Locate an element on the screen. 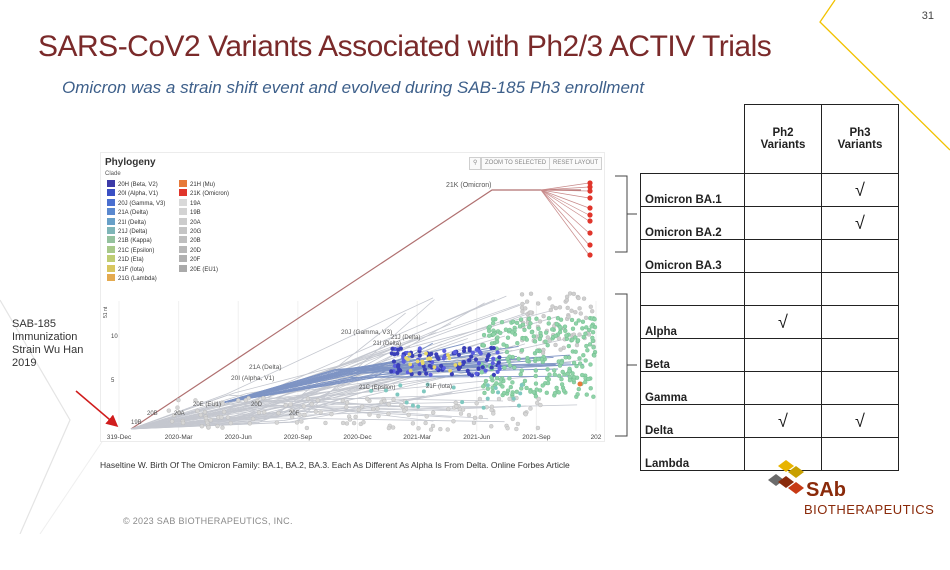 This screenshot has width=950, height=570. reset-layout-button: RESET LAYOUT is located at coordinates (576, 163).